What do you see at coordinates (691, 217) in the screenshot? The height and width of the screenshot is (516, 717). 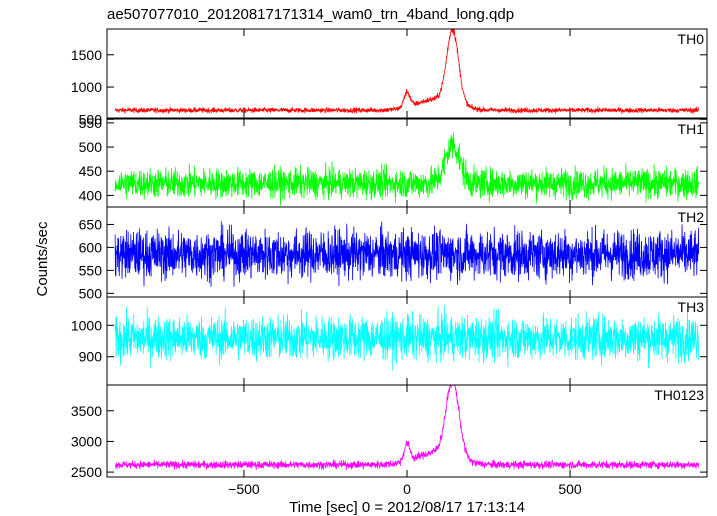 I see `panel-label-th2: TH2` at bounding box center [691, 217].